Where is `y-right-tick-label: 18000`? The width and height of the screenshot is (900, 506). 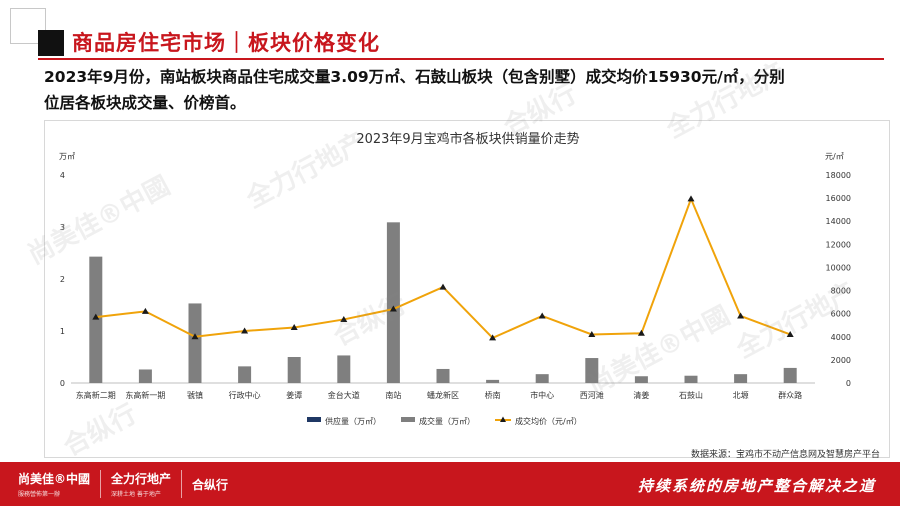 y-right-tick-label: 18000 is located at coordinates (838, 175).